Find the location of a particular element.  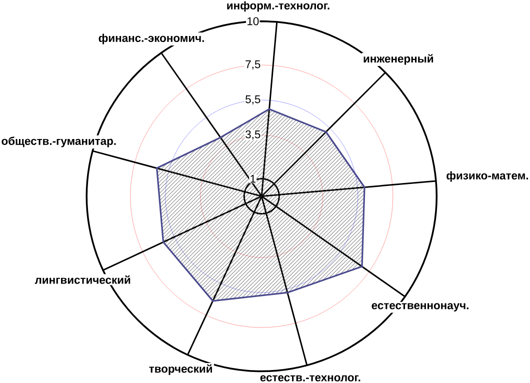

y-tick-label: 3,5 is located at coordinates (253, 135).